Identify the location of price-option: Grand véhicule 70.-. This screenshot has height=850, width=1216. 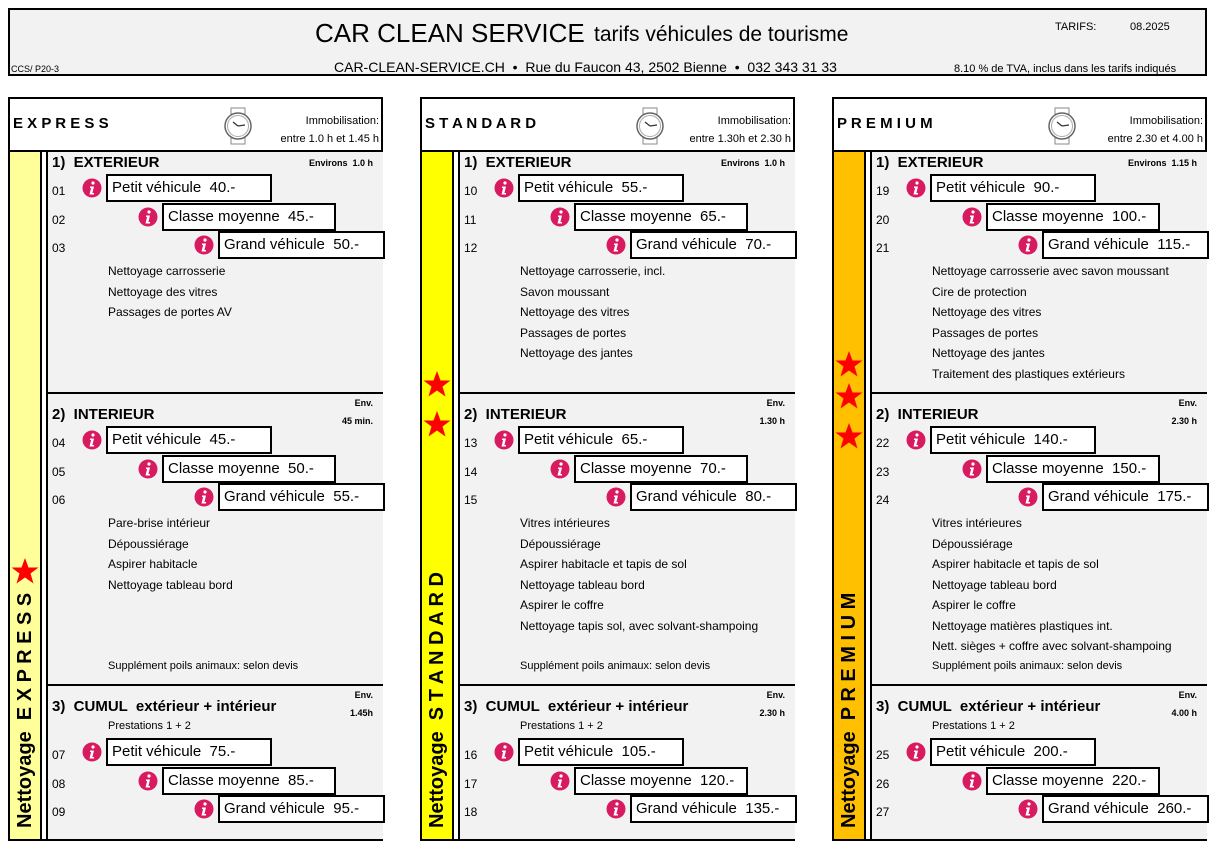
(713, 245).